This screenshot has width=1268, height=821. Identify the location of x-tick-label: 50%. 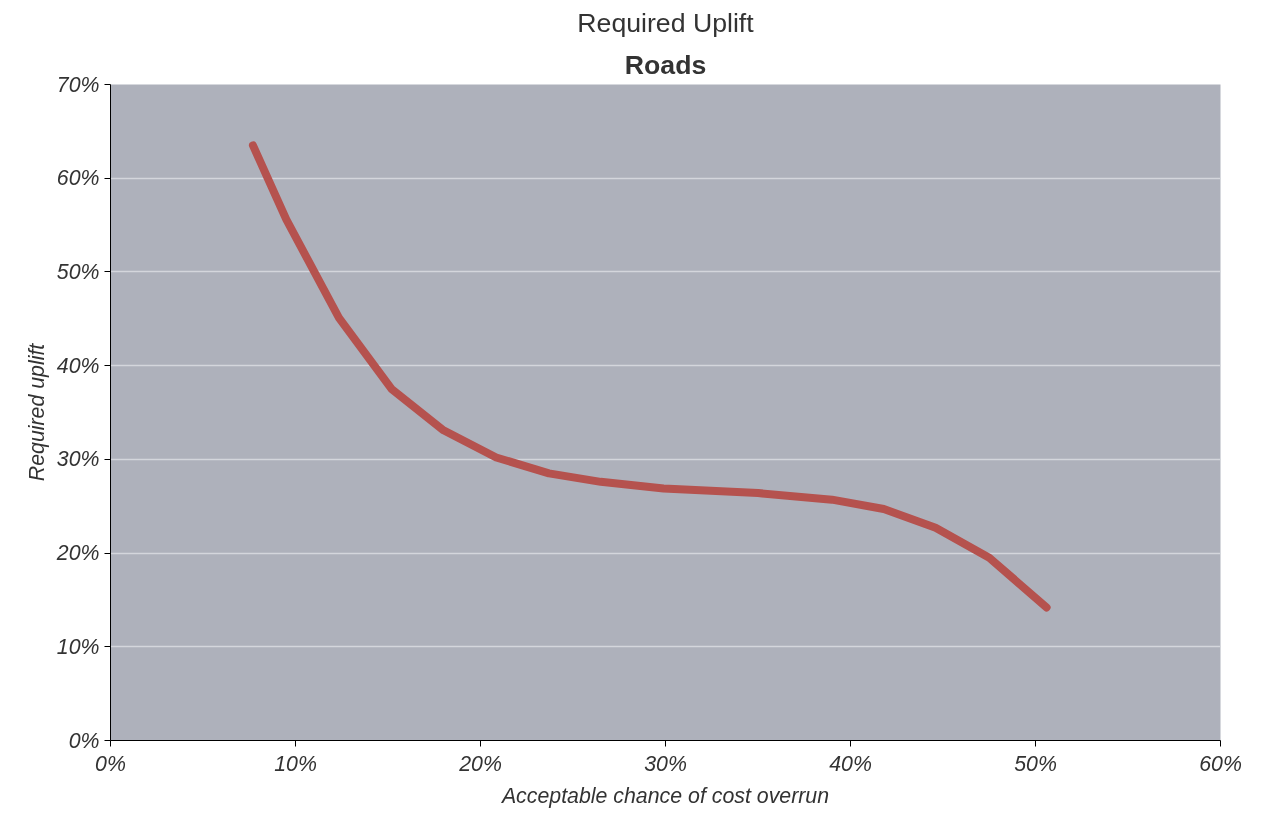
(1035, 763).